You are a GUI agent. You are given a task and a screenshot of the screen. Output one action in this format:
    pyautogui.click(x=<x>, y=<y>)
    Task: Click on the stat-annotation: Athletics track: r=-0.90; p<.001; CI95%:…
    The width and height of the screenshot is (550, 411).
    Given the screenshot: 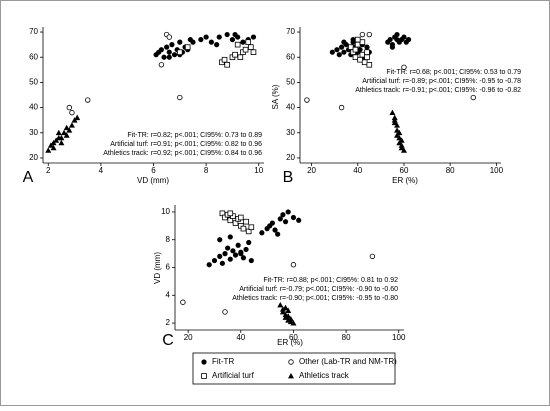 What is the action you would take?
    pyautogui.click(x=315, y=298)
    